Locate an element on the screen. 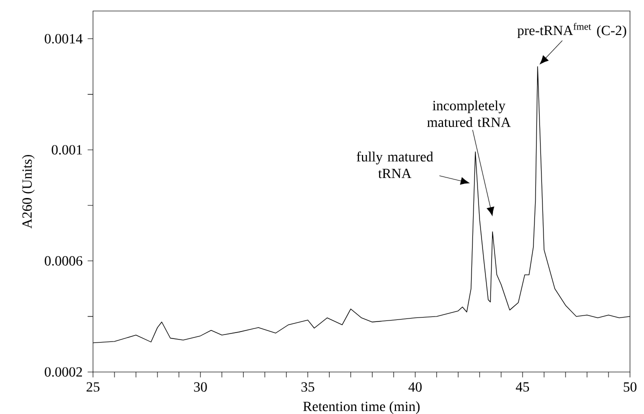 Image resolution: width=644 pixels, height=414 pixels. x-tick-label: 40 is located at coordinates (415, 387).